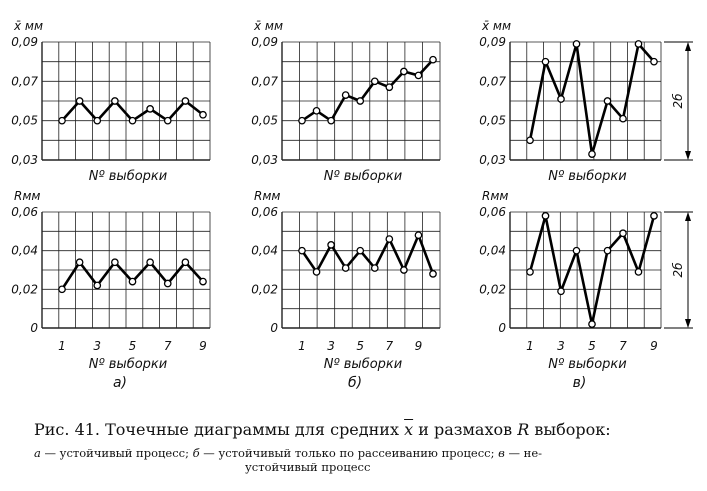 The width and height of the screenshot is (707, 491). What do you see at coordinates (586, 290) in the screenshot?
I see `chart-panel-6: 0 0,02 0,04 0,06 Rмм 1 3 5 7 9 Nº выборки в) 2б` at bounding box center [586, 290].